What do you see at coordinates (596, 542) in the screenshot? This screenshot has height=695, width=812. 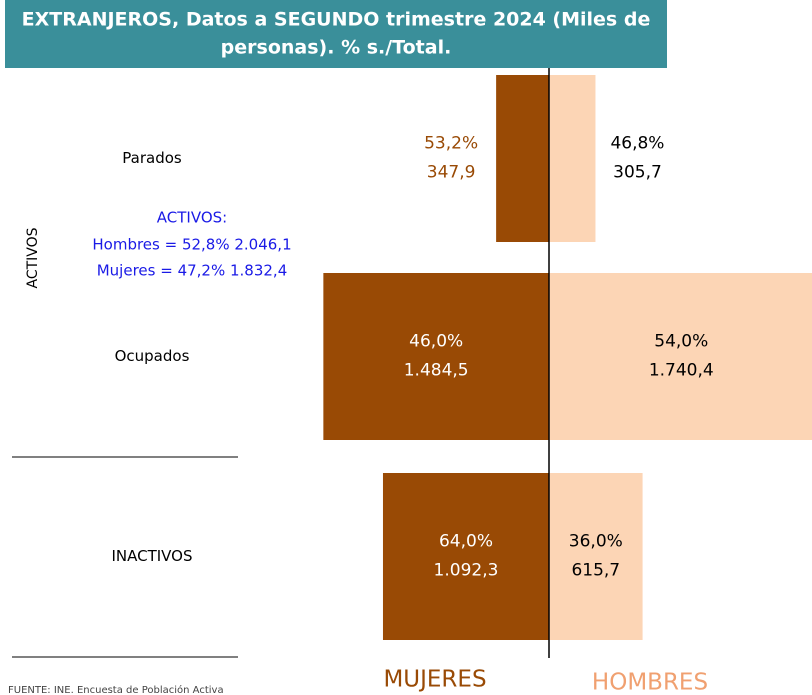 I see `share-label: 36,0%` at bounding box center [596, 542].